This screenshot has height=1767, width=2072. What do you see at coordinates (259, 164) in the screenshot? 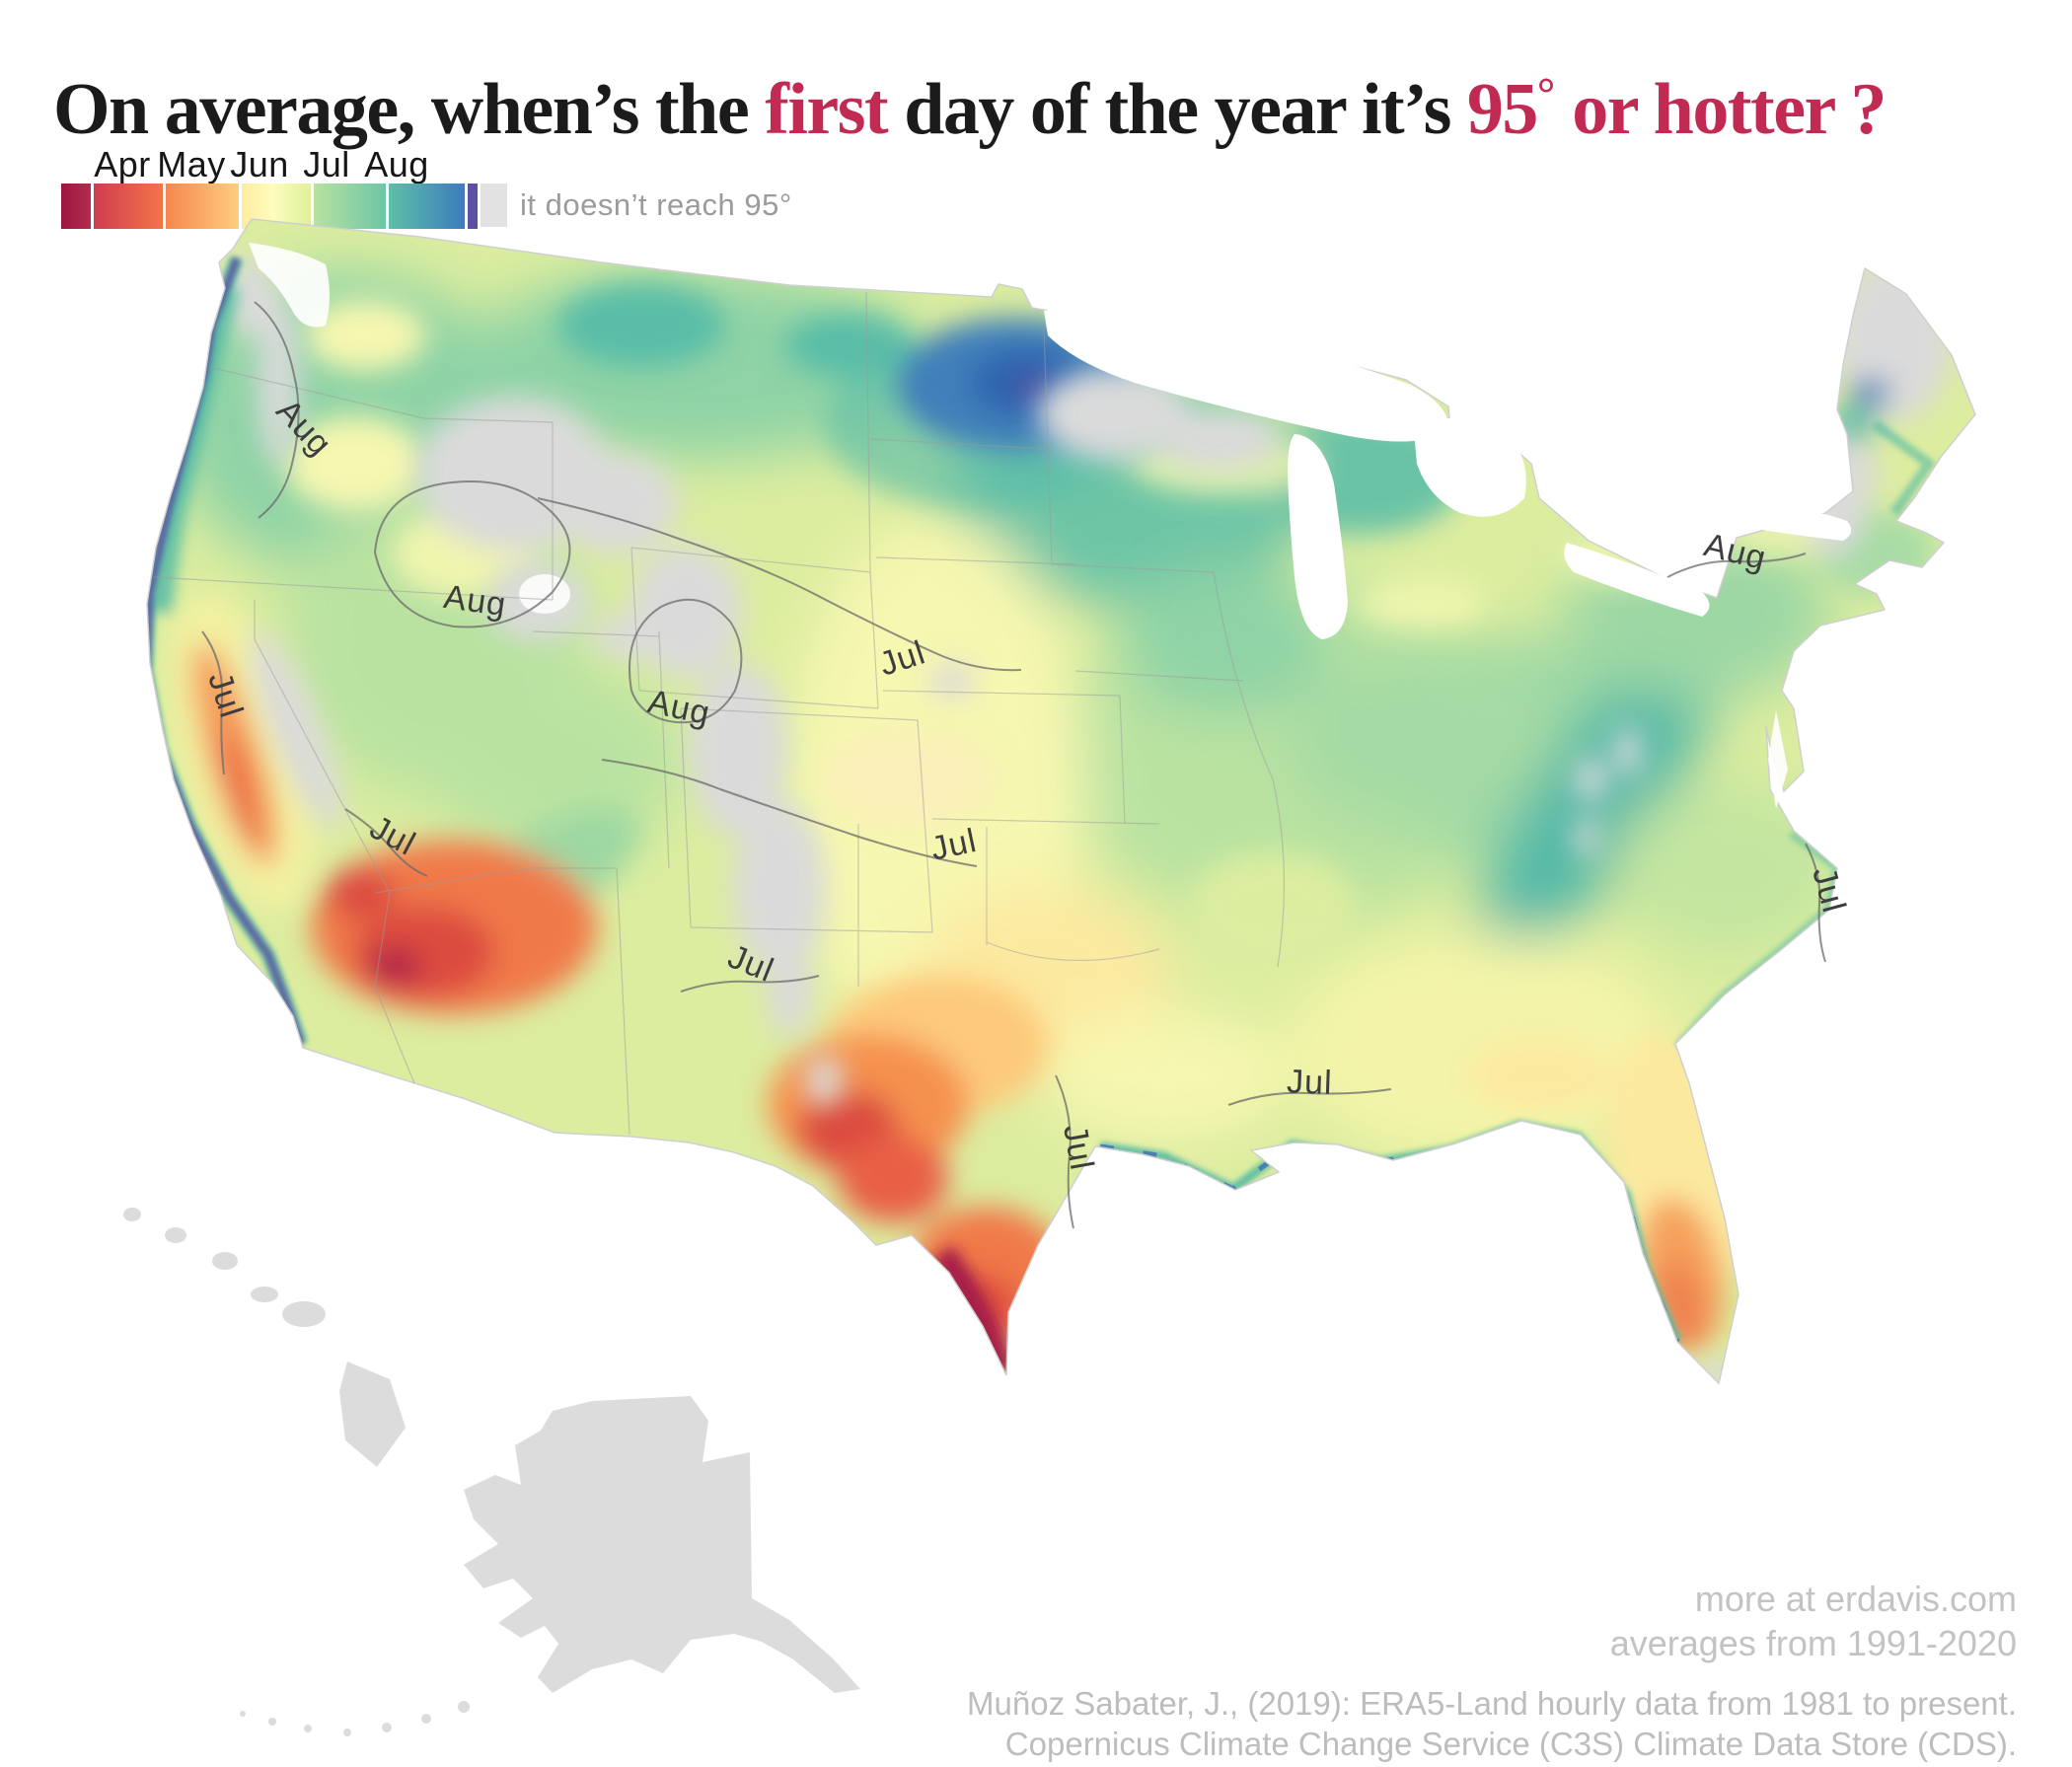
I see `legend-month-label: Jun` at bounding box center [259, 164].